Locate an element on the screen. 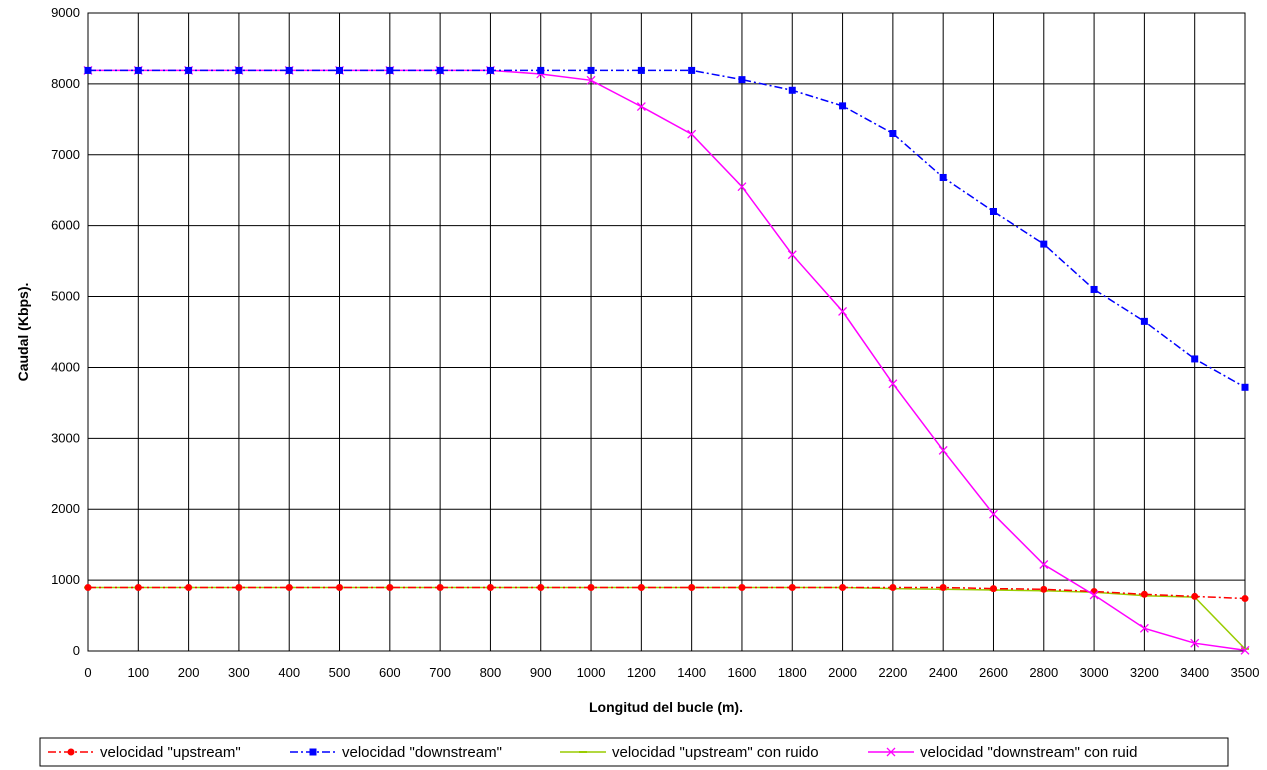  x-tick-label: 200 is located at coordinates (189, 672).